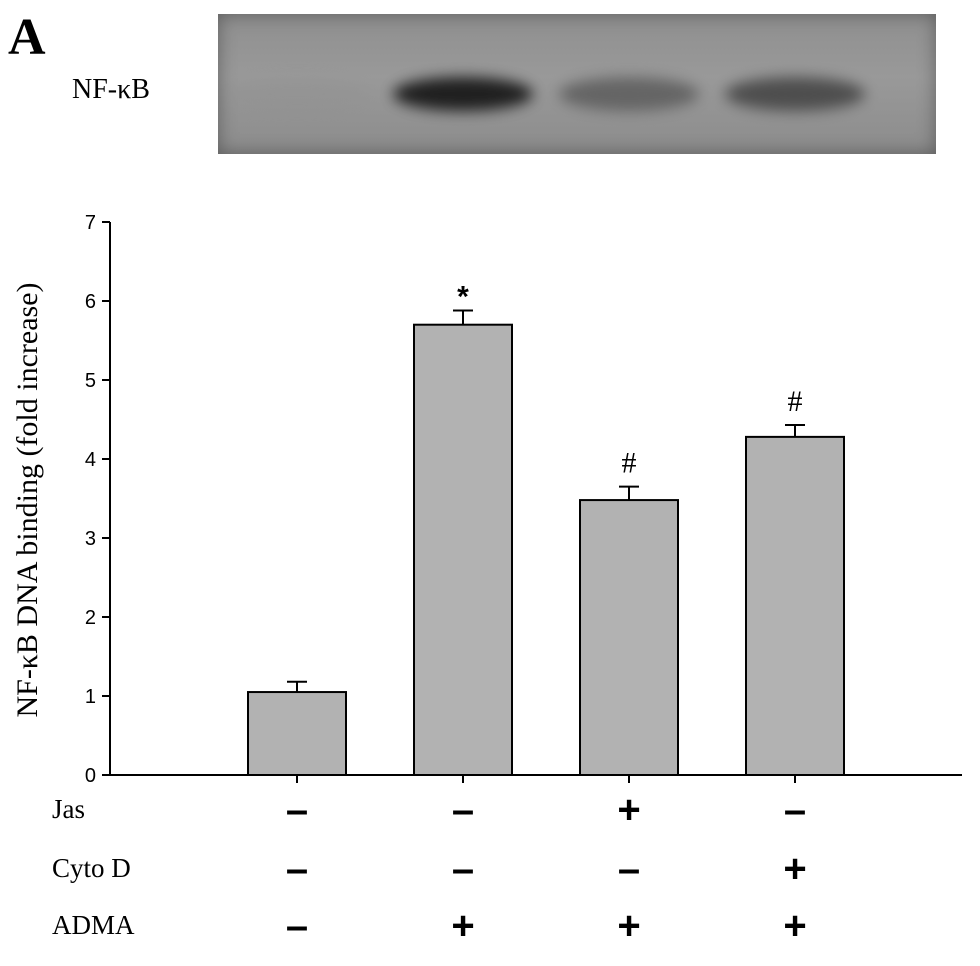  What do you see at coordinates (90, 223) in the screenshot?
I see `y-tick-label: 7` at bounding box center [90, 223].